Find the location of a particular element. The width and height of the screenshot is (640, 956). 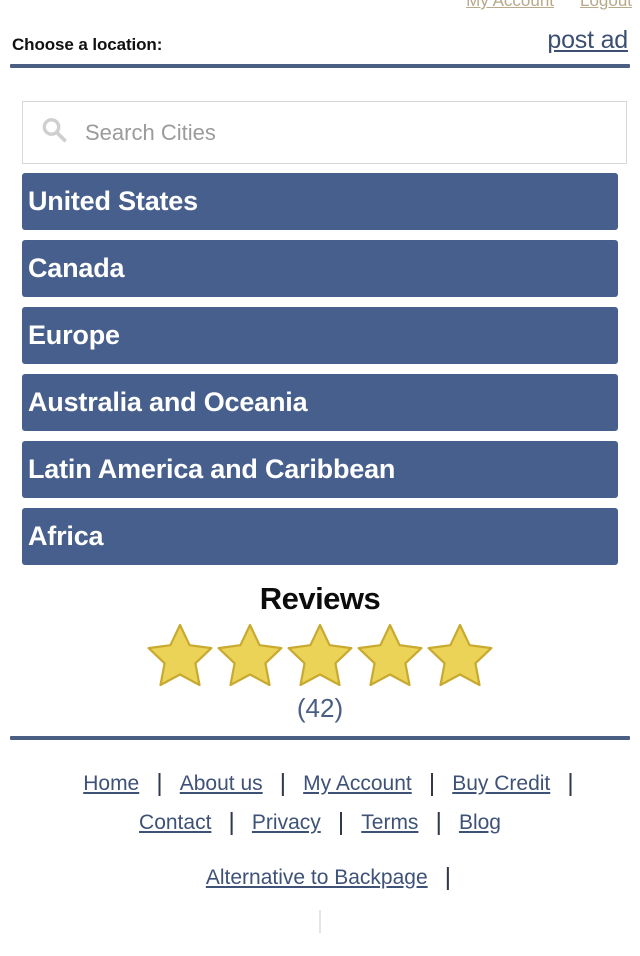

star-rating is located at coordinates (320, 656).